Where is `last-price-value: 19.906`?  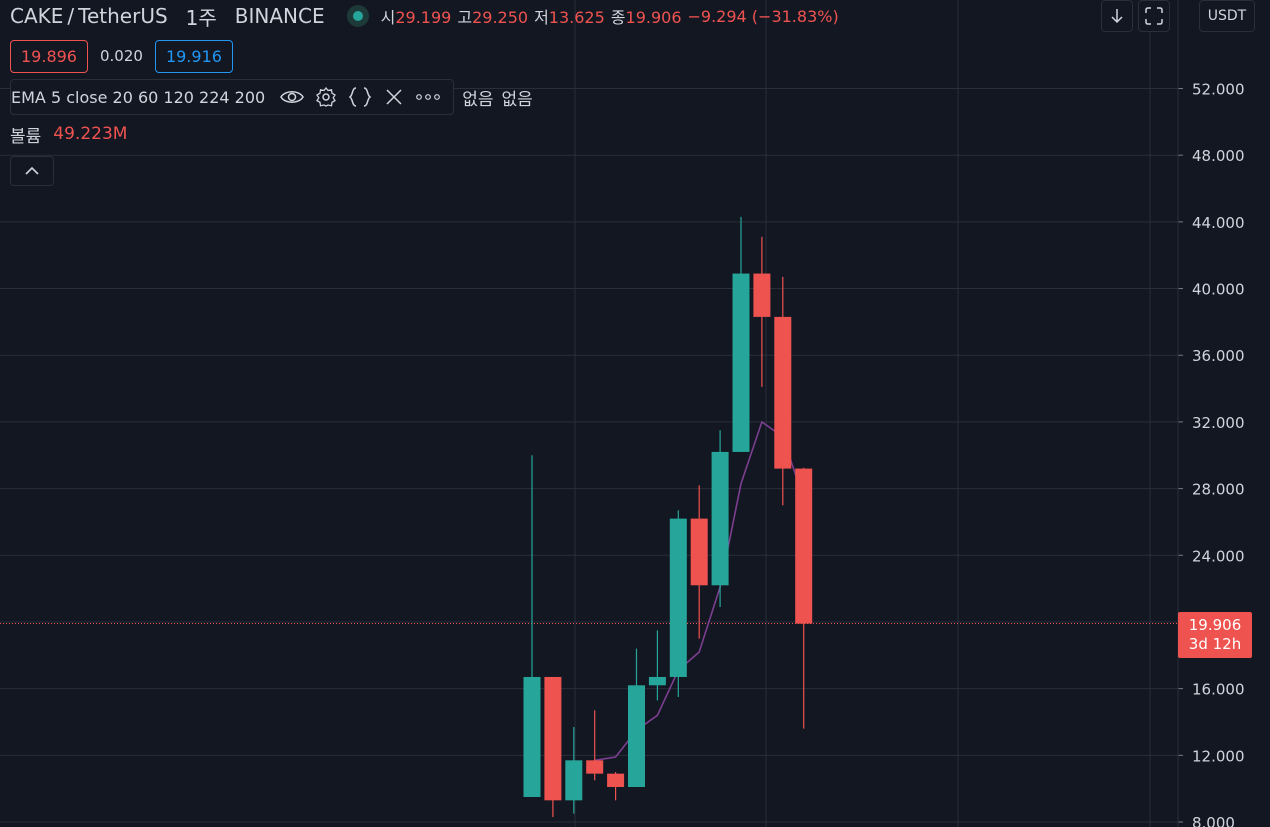 last-price-value: 19.906 is located at coordinates (1215, 625).